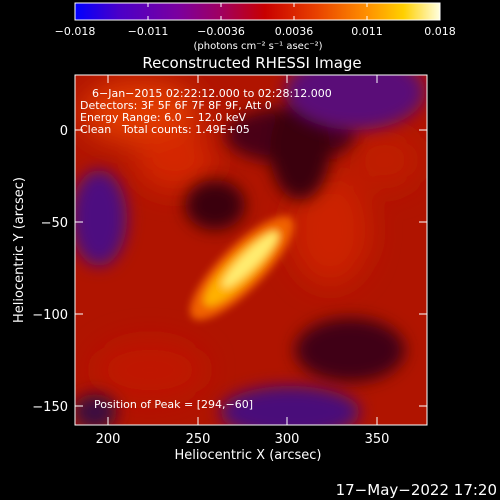  I want to click on x-tick-label: 350, so click(377, 439).